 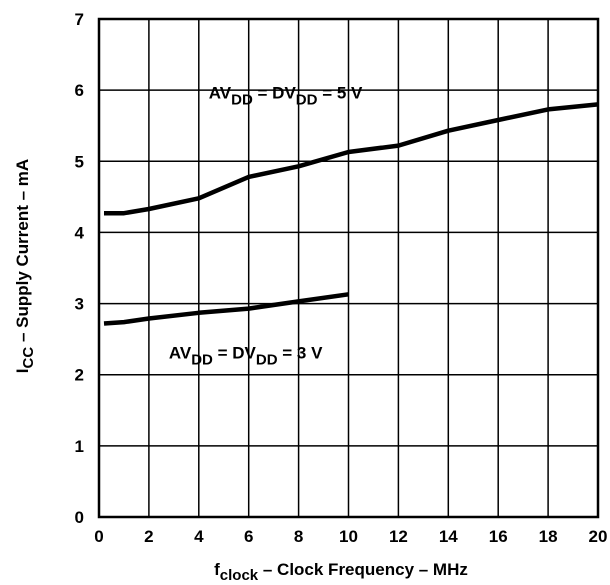 What do you see at coordinates (22, 253) in the screenshot?
I see `y-axis-title-rest: – Supply Current – mA` at bounding box center [22, 253].